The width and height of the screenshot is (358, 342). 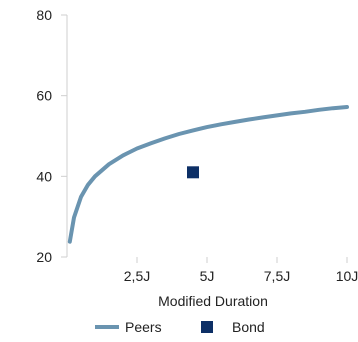 I want to click on legend-swatch-bond, so click(x=207, y=327).